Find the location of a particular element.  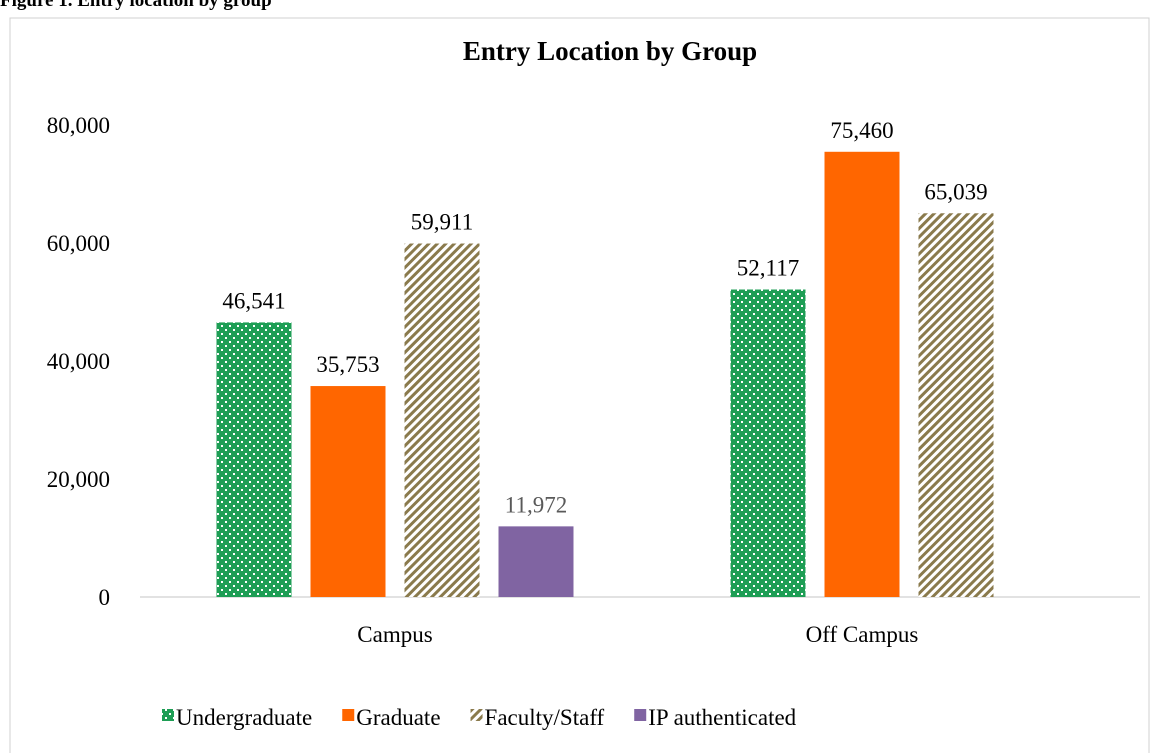

y-tick-label: 0 is located at coordinates (105, 597).